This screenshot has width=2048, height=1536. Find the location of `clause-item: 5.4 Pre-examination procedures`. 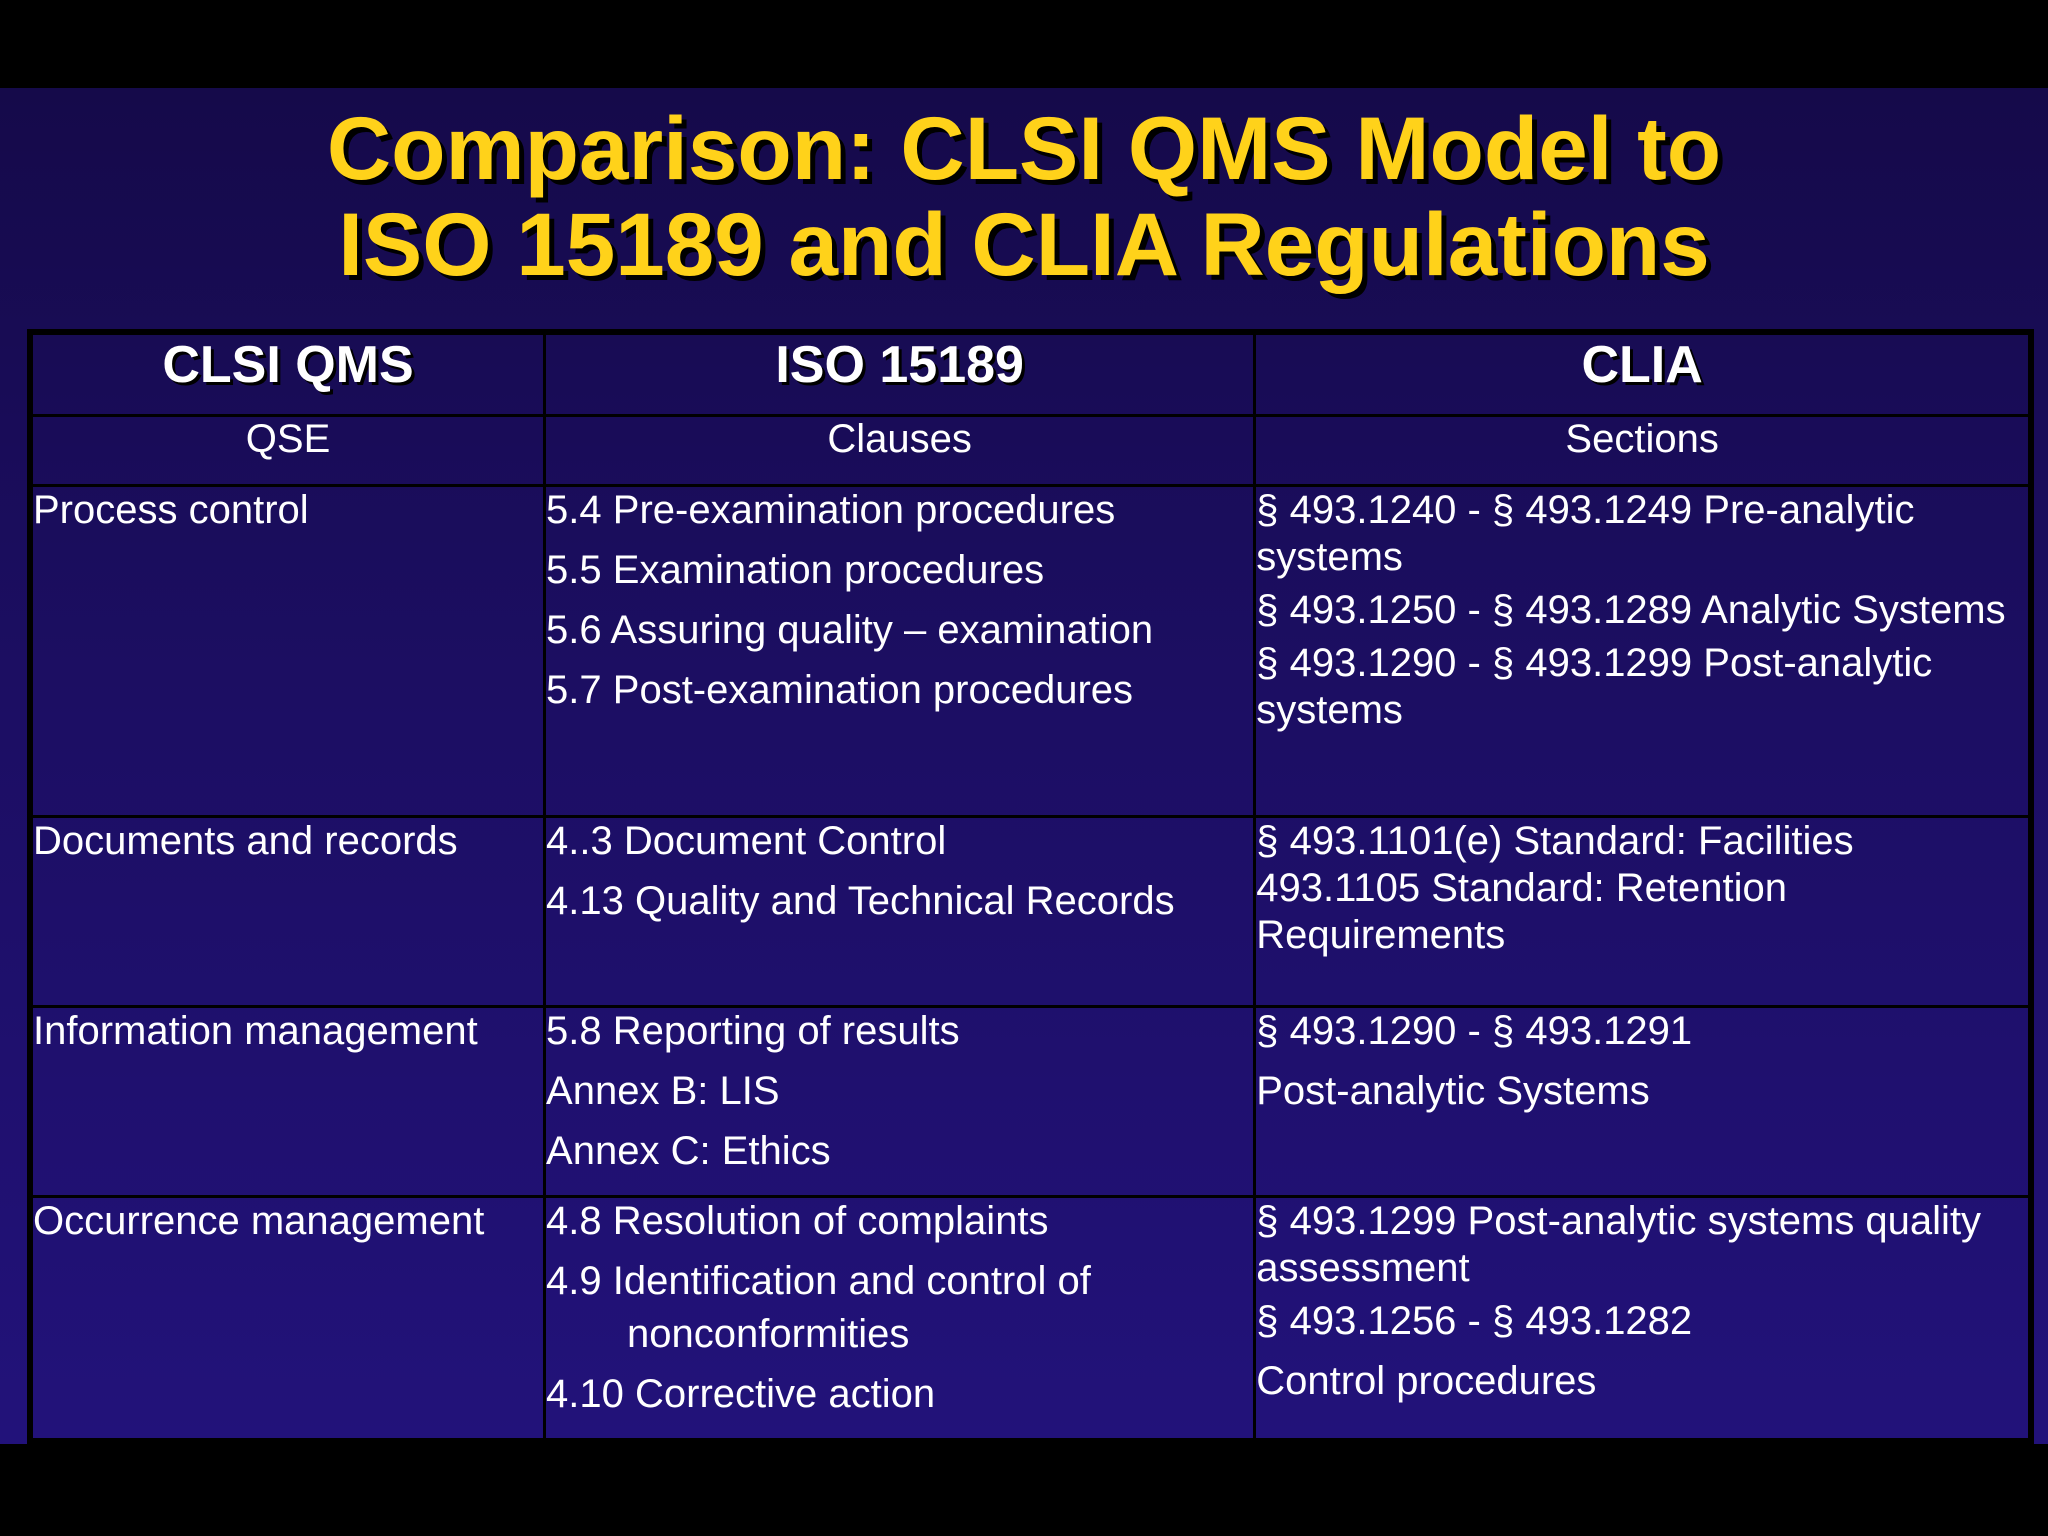

clause-item: 5.4 Pre-examination procedures is located at coordinates (831, 510).